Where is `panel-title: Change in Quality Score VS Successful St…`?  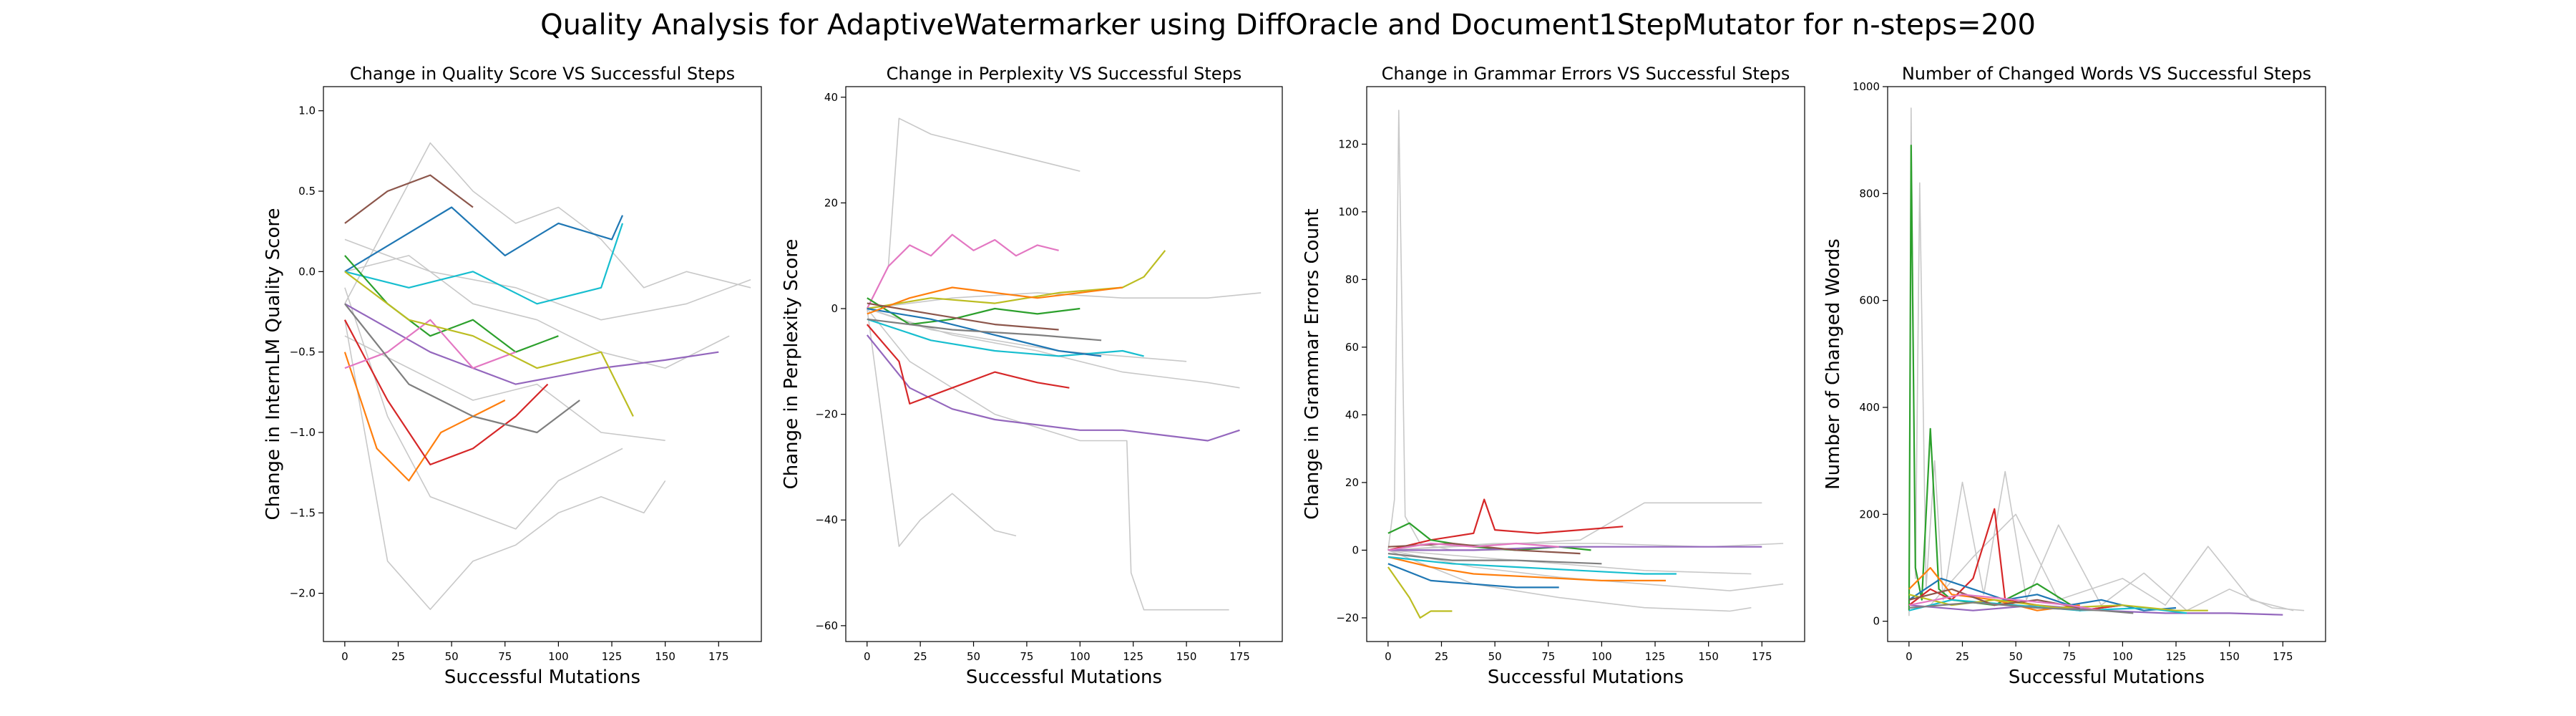
panel-title: Change in Quality Score VS Successful St… is located at coordinates (542, 74).